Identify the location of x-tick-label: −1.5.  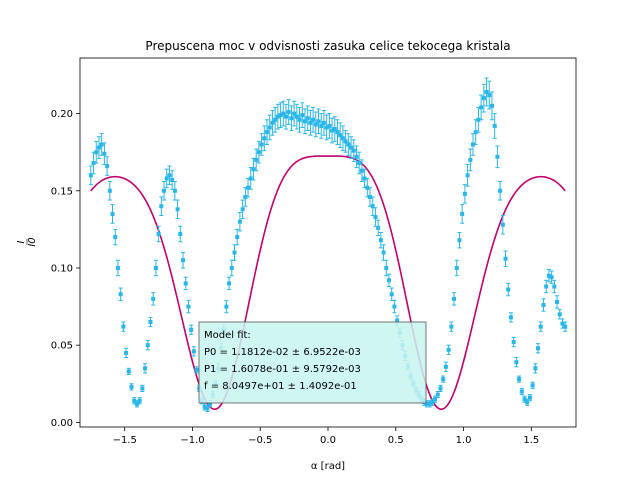
(125, 440).